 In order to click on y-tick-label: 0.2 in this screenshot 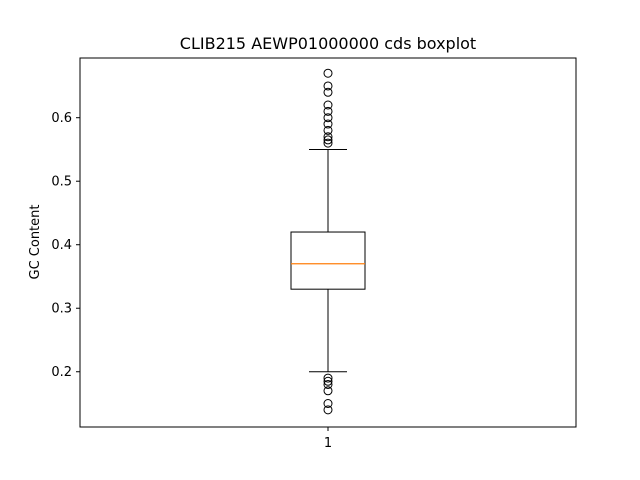, I will do `click(61, 372)`.